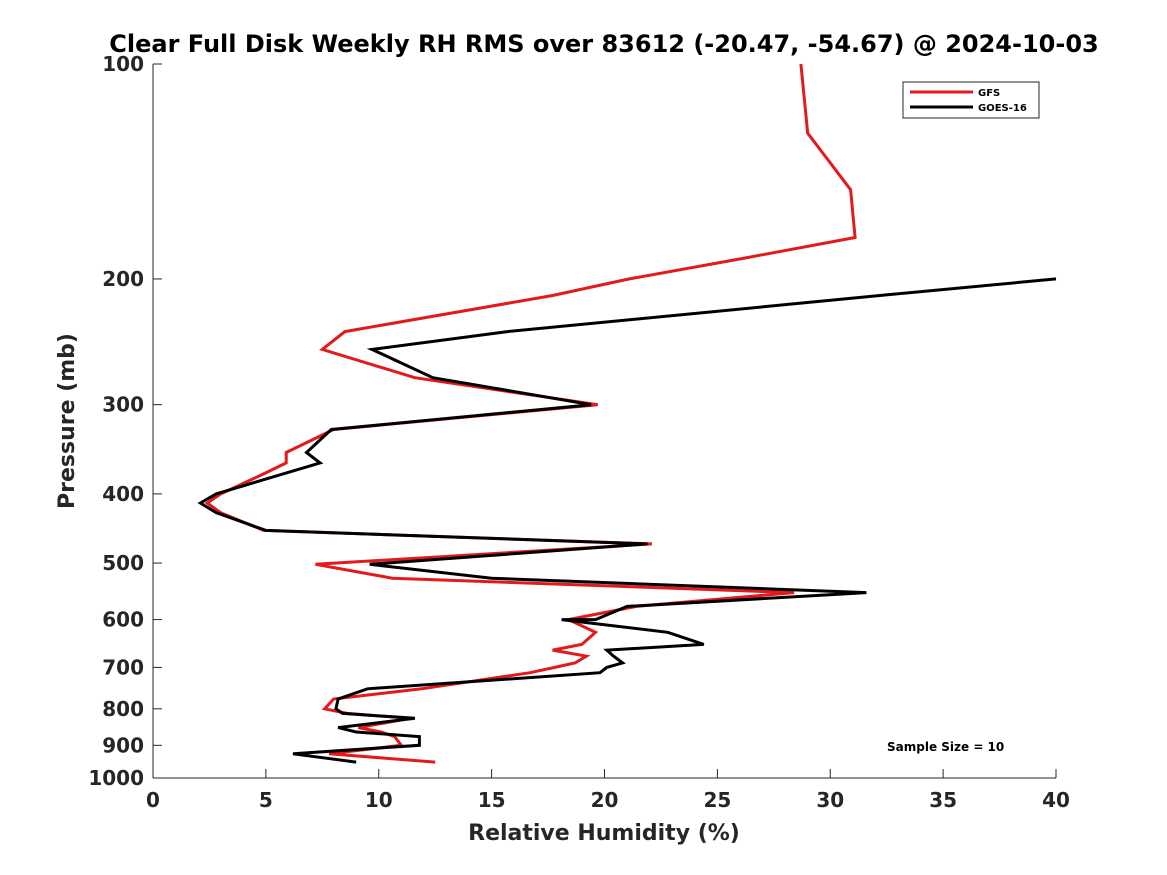  Describe the element at coordinates (492, 800) in the screenshot. I see `x-tick-label: 15` at that location.